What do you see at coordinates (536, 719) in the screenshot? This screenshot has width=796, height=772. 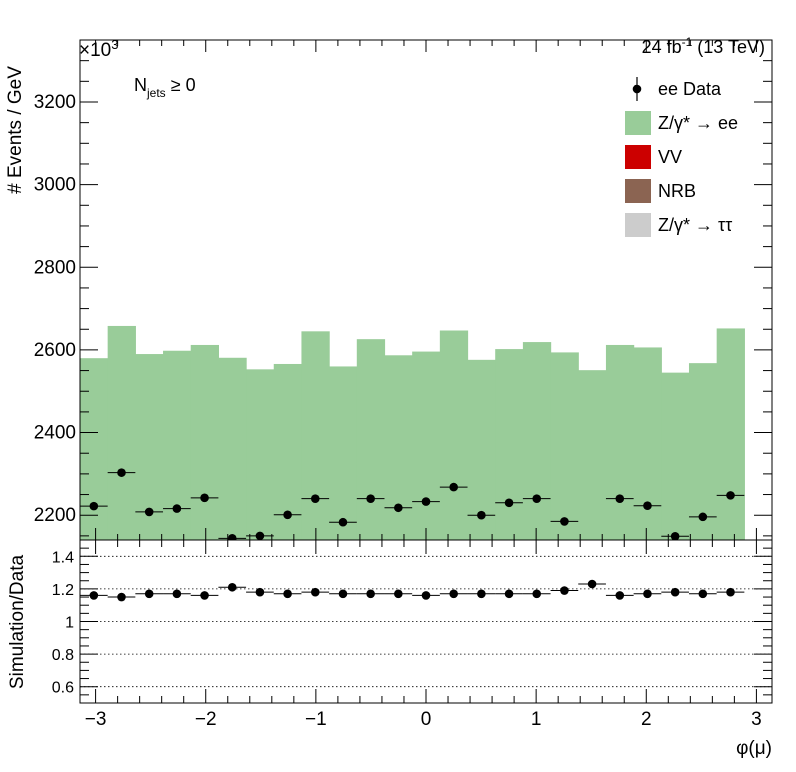 I see `x-tick-label: 1` at bounding box center [536, 719].